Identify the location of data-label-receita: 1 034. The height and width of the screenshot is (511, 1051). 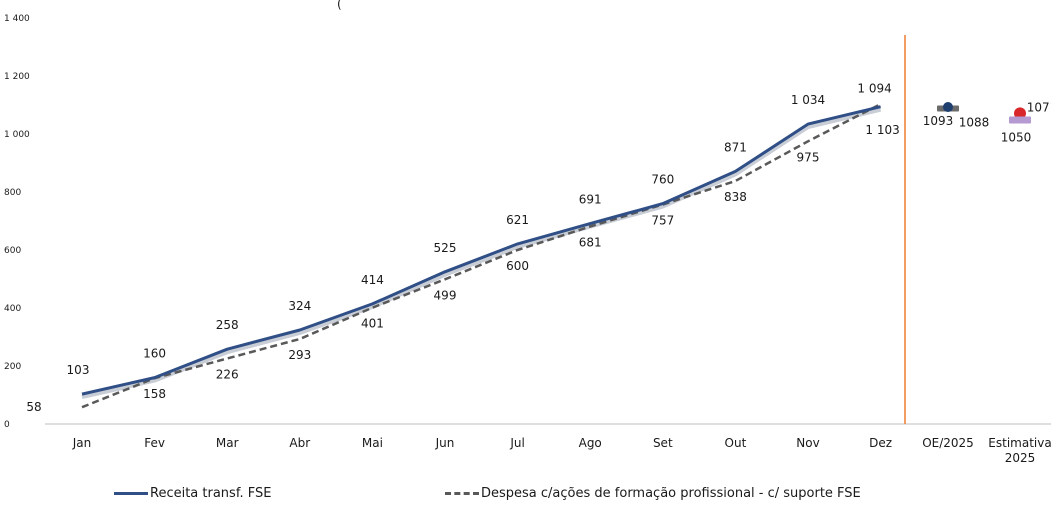
(808, 100).